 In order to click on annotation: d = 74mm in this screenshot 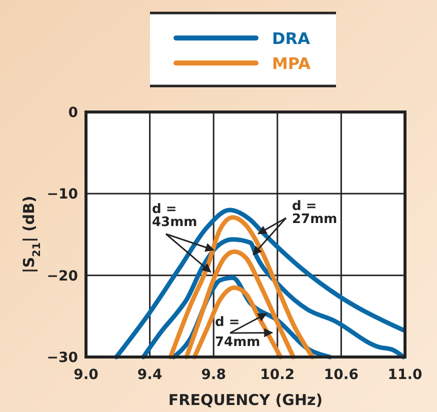, I will do `click(237, 332)`.